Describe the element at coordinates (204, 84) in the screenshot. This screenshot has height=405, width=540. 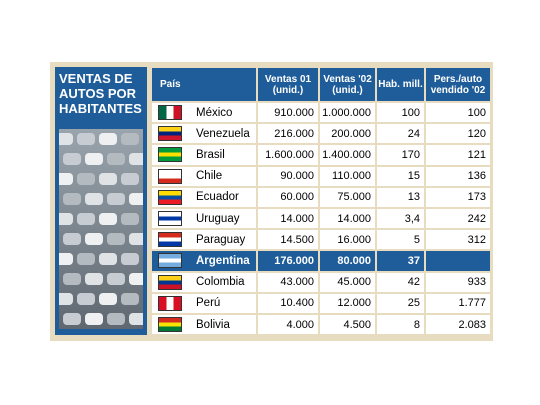
I see `header-cell: País` at that location.